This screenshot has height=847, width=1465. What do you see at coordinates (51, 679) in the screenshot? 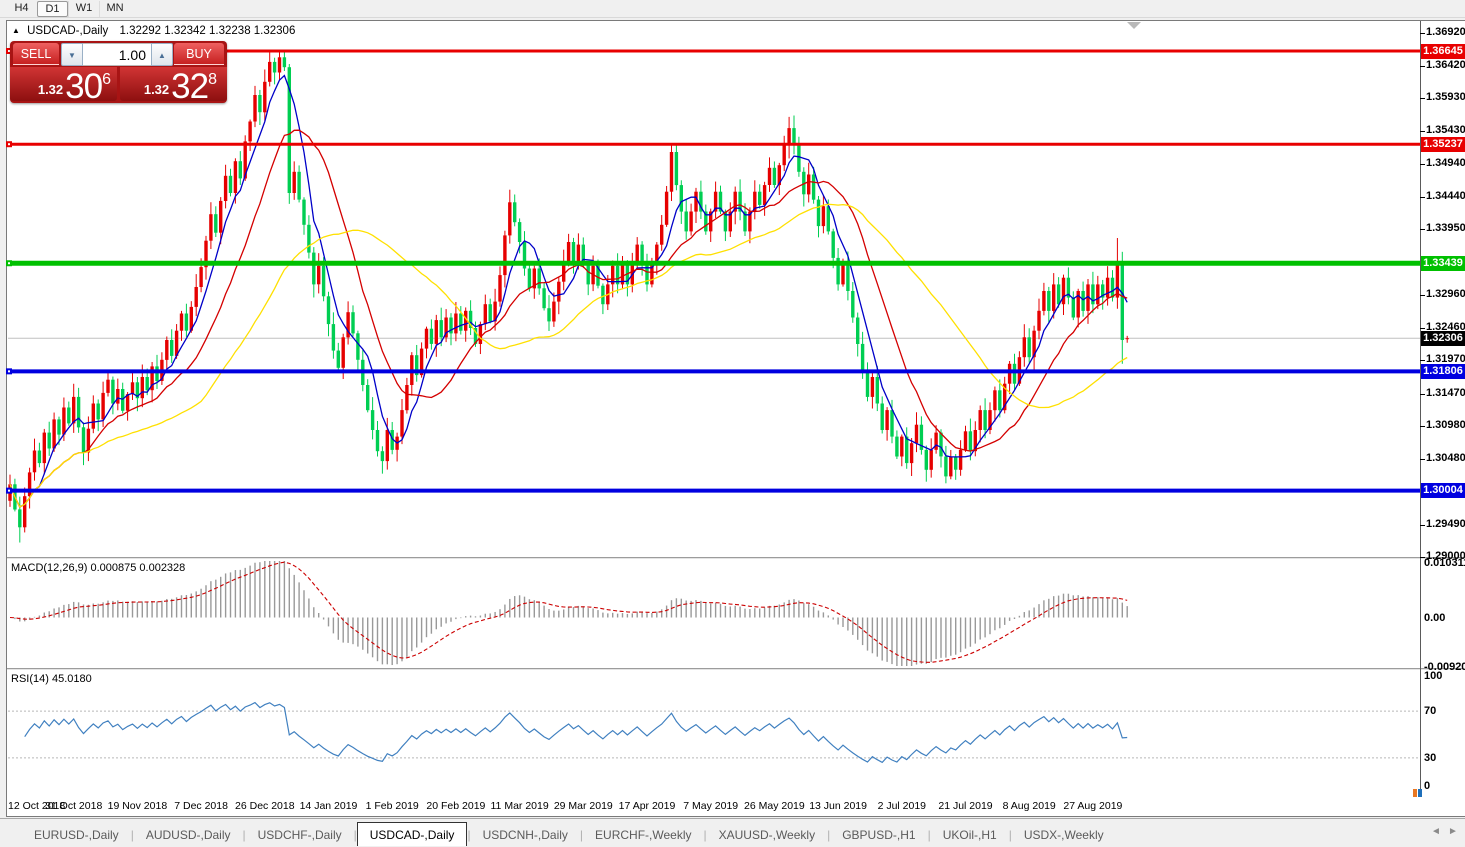
I see `rsi-label: RSI(14) 45.0180` at bounding box center [51, 679].